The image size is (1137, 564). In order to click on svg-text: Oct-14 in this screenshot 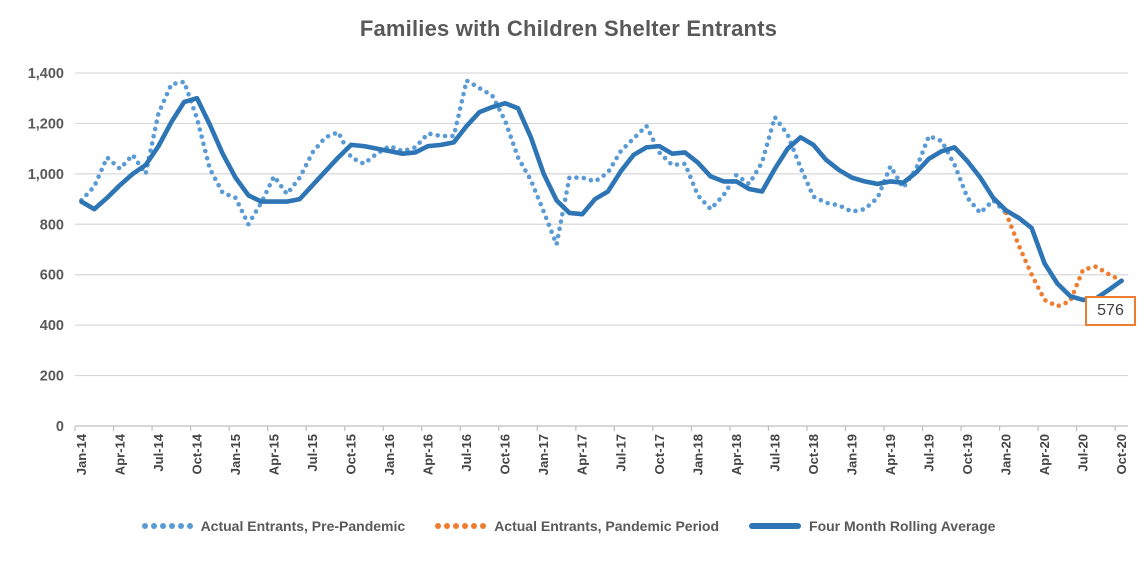, I will do `click(196, 453)`.